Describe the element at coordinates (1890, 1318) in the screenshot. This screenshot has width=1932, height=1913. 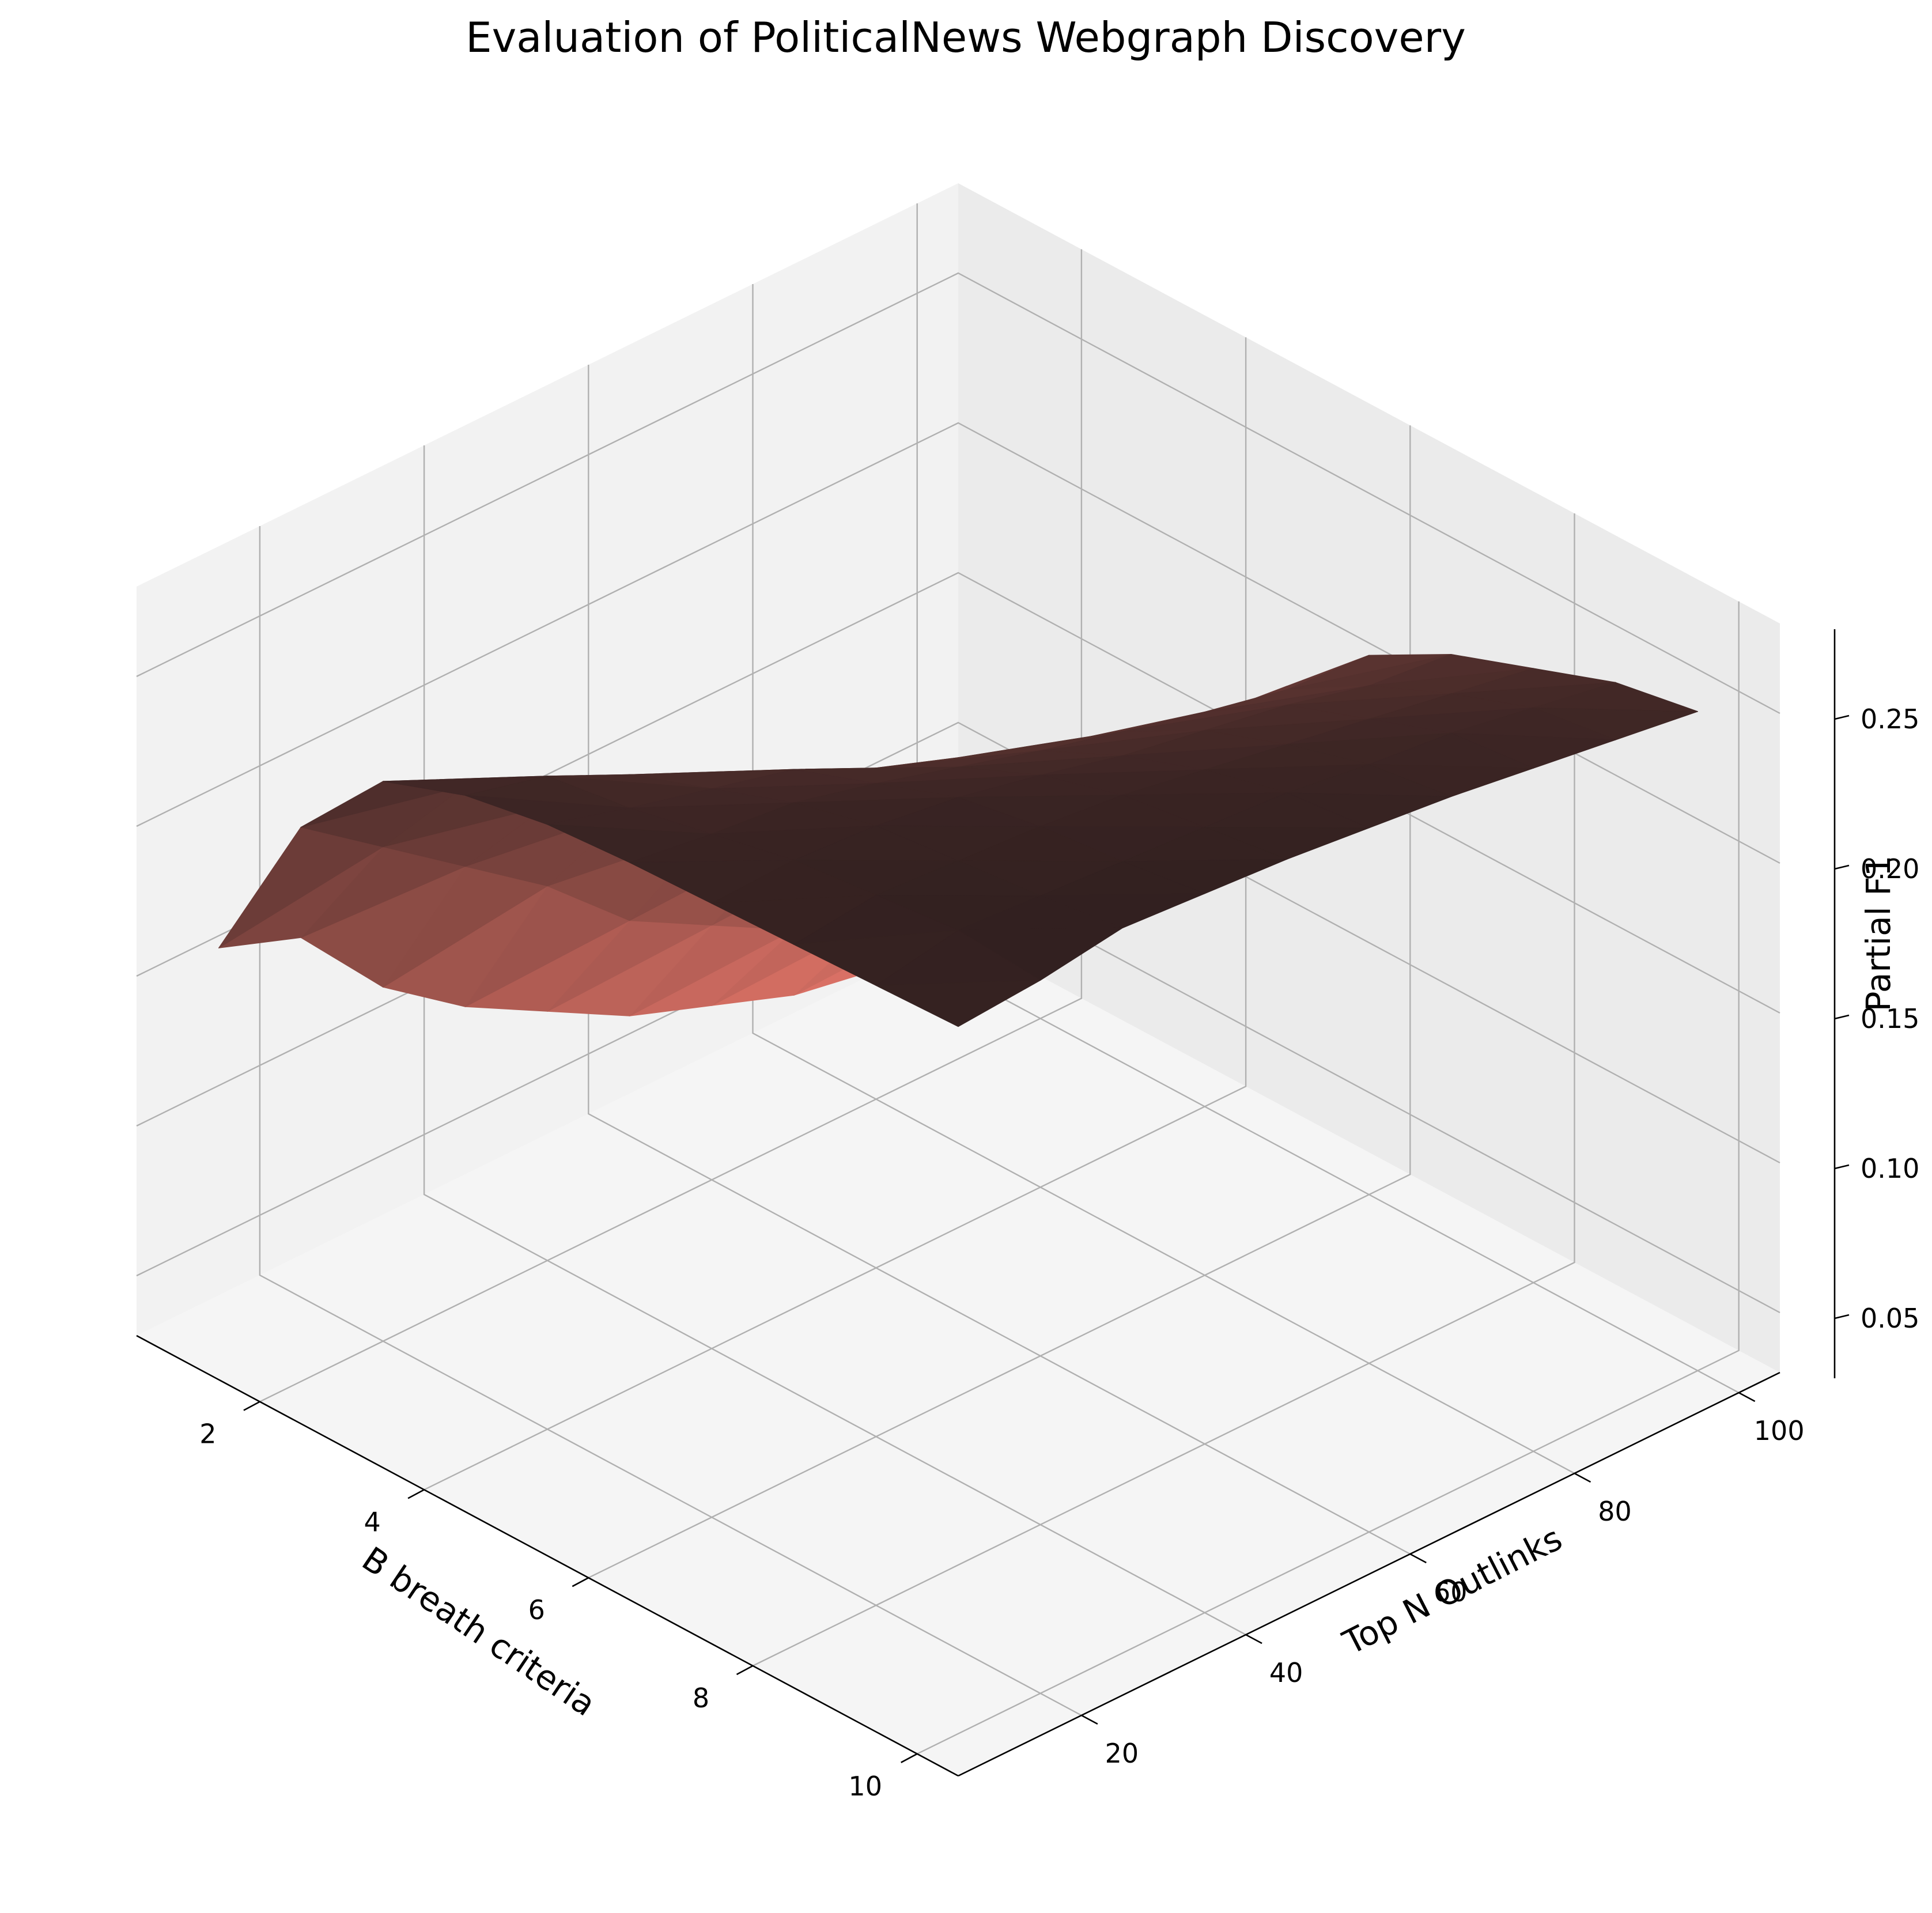
I see `z-tick-label: 0.05` at that location.